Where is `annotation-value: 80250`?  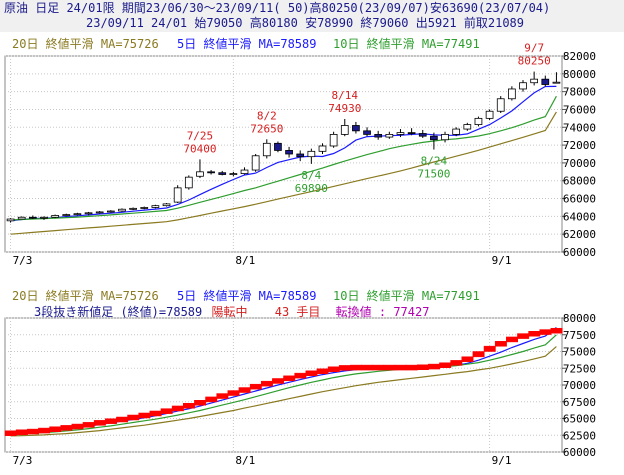
annotation-value: 80250 is located at coordinates (534, 61).